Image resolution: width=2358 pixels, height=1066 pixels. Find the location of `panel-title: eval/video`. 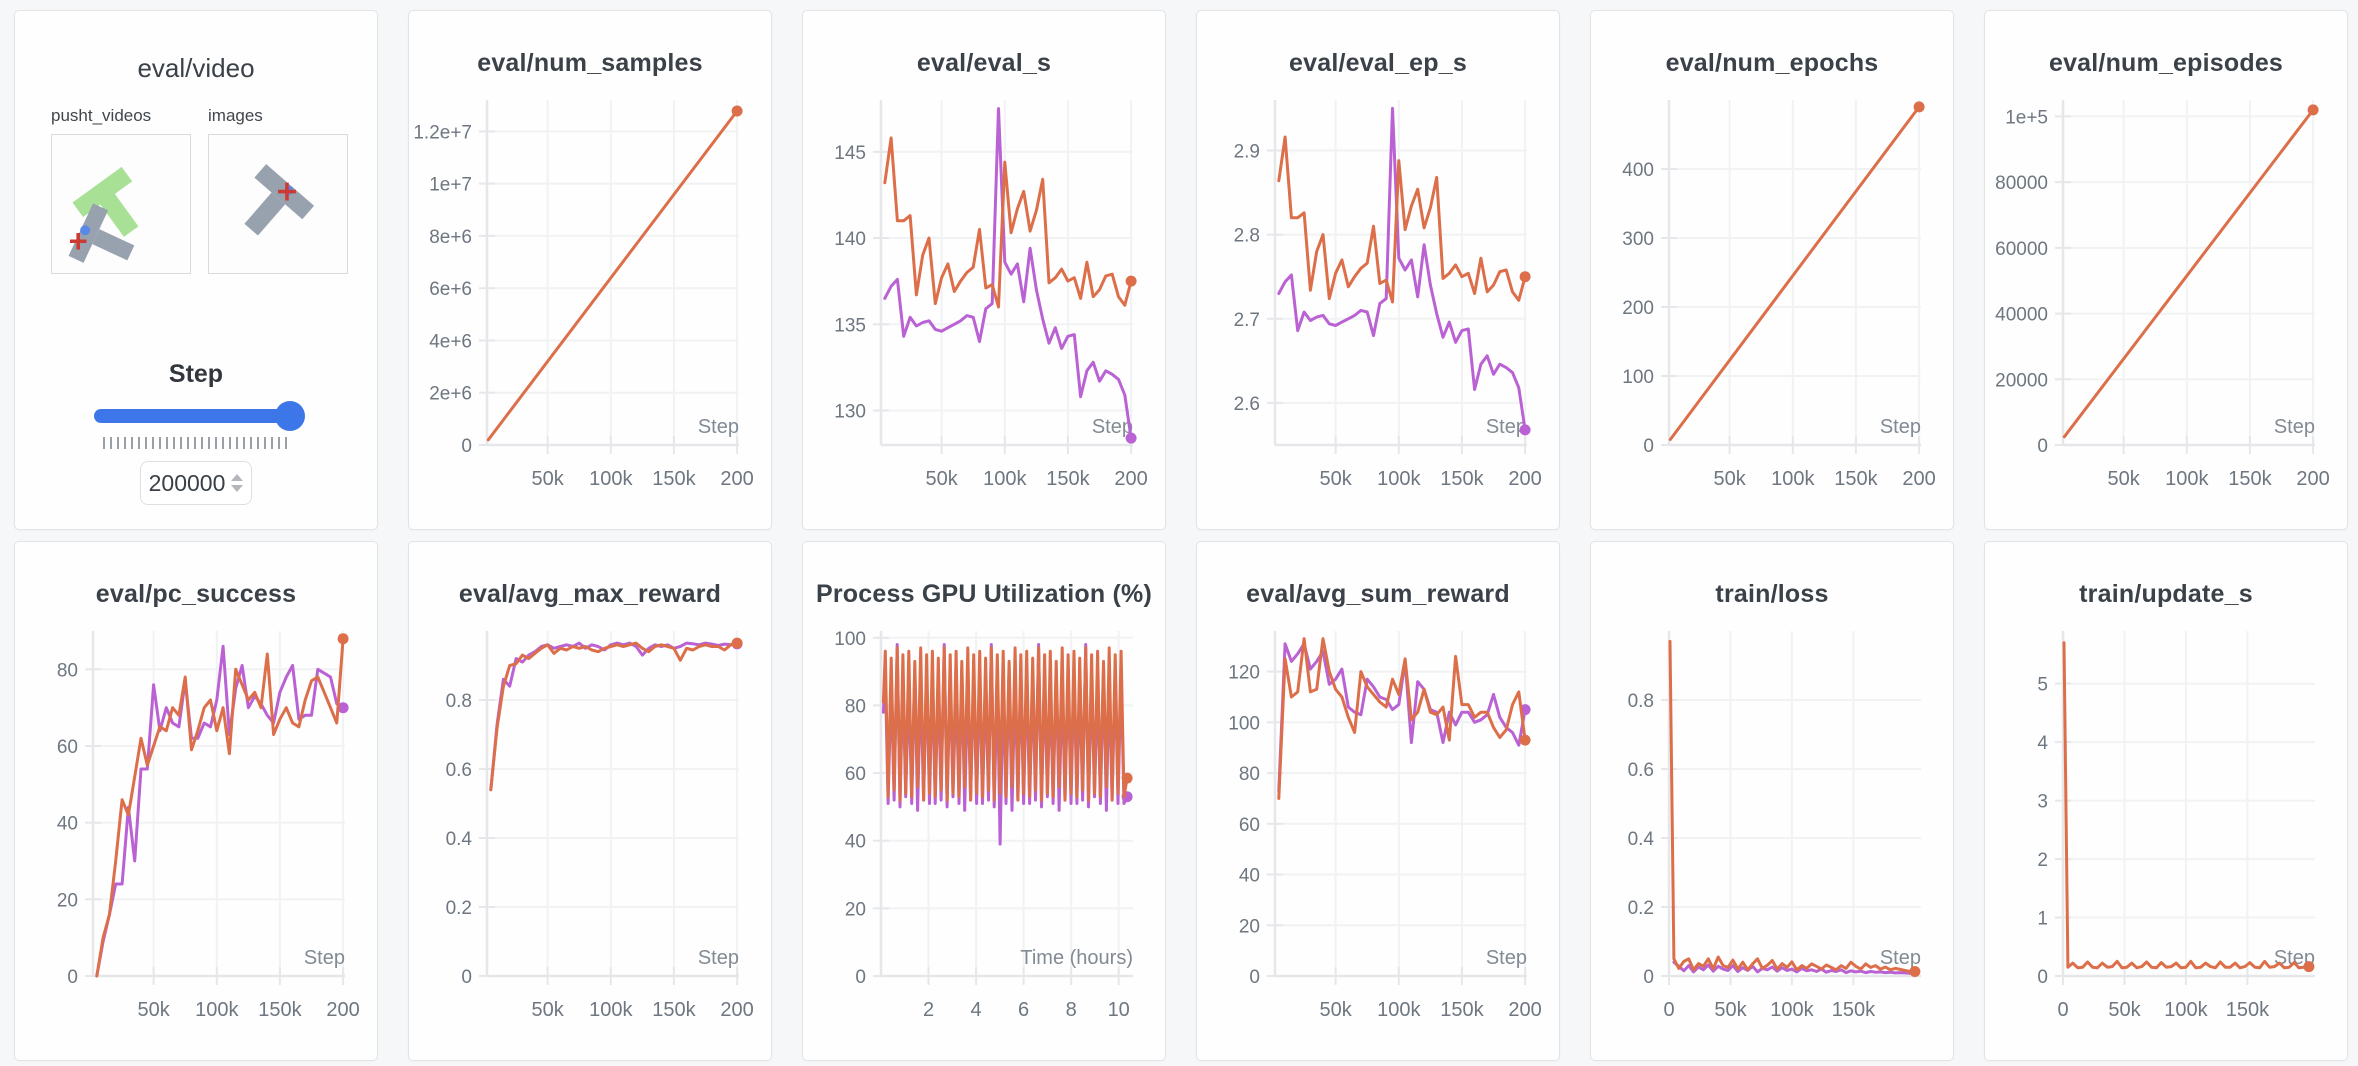

panel-title: eval/video is located at coordinates (196, 68).